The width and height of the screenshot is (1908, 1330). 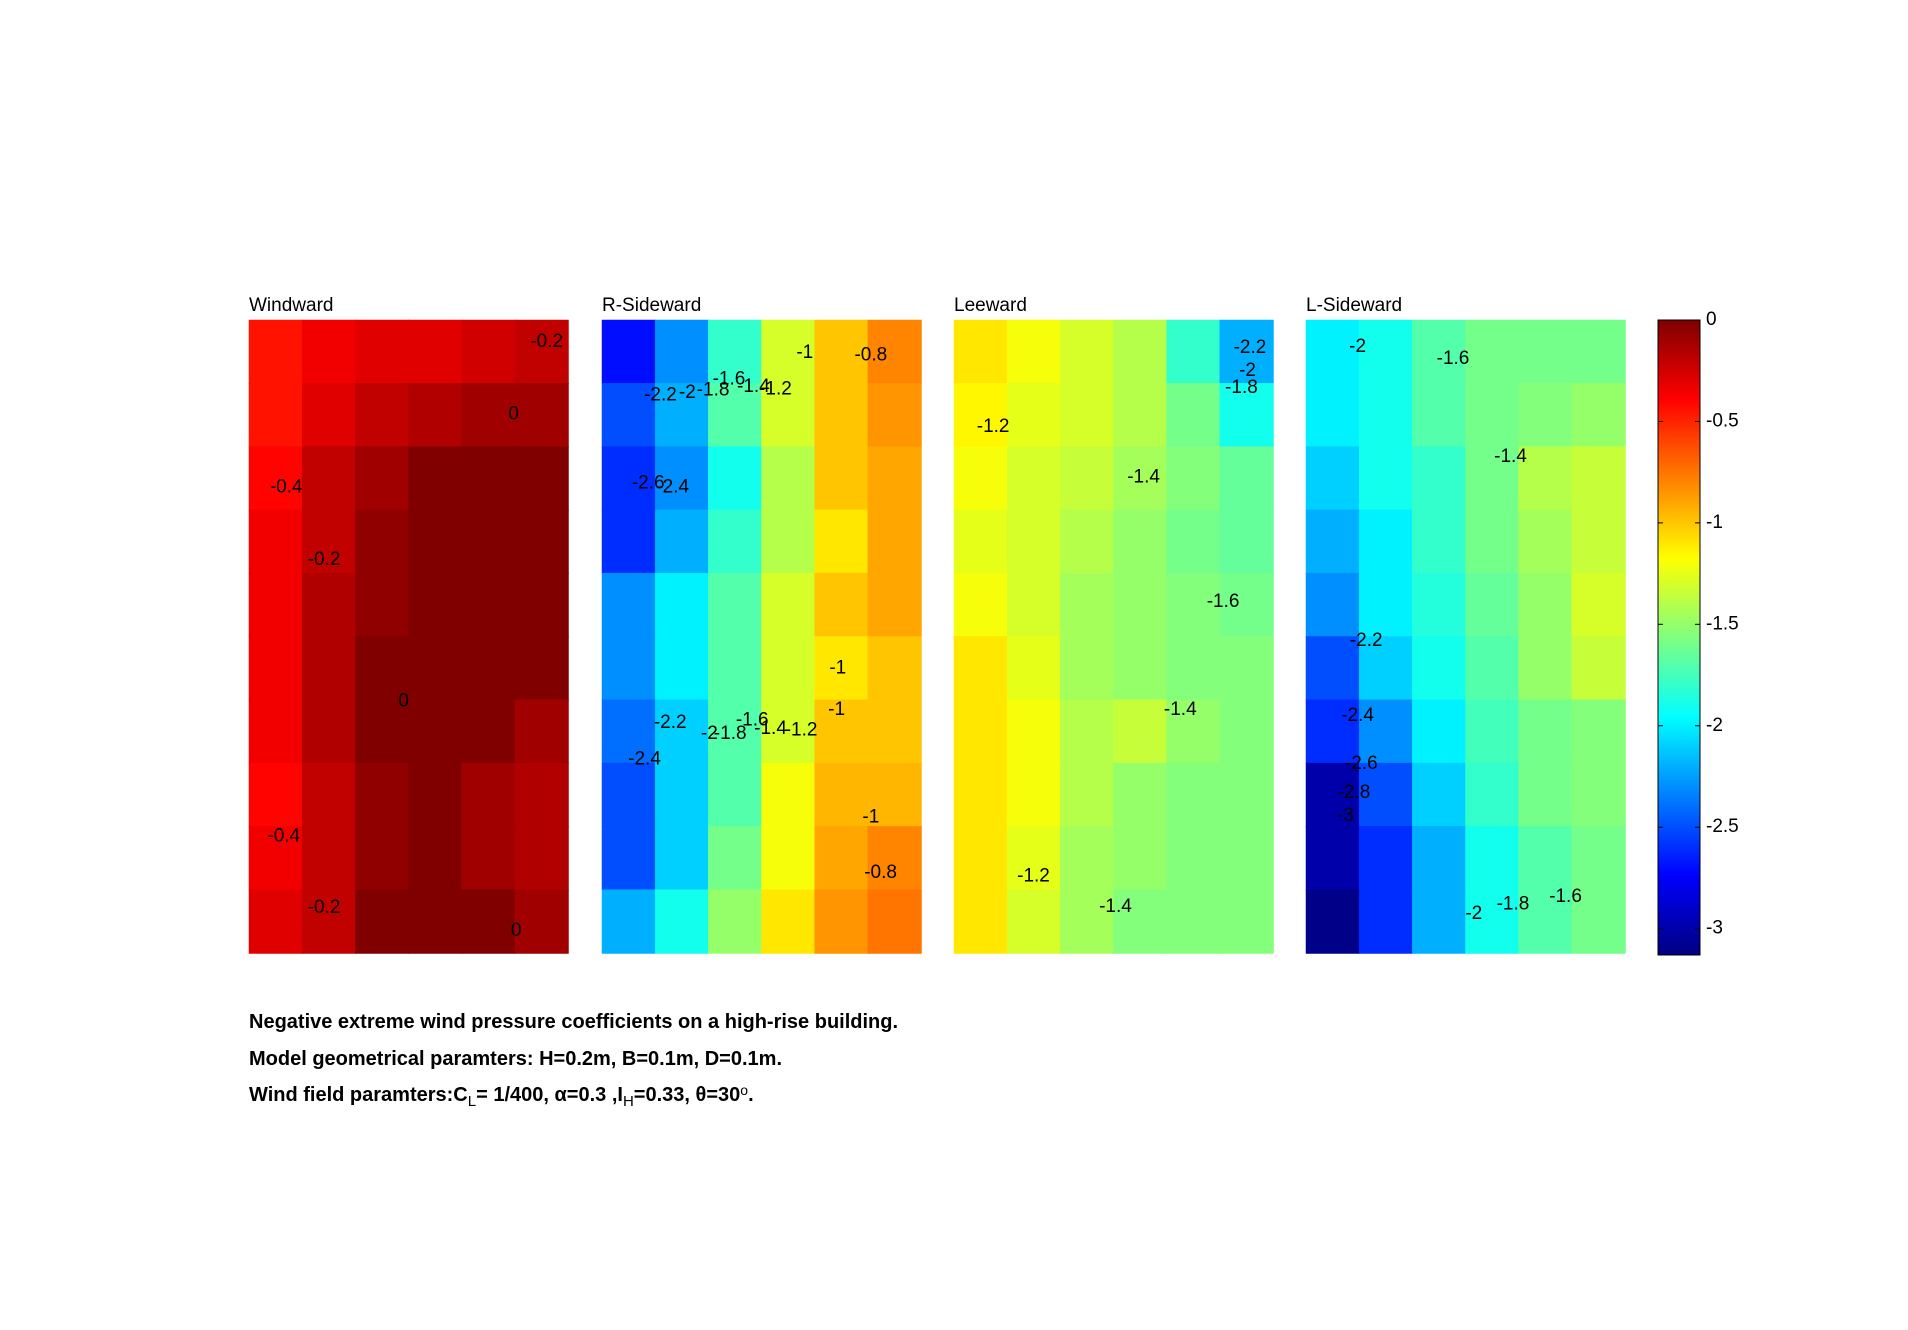 I want to click on colorbar-tick-label: -2.5, so click(x=1722, y=826).